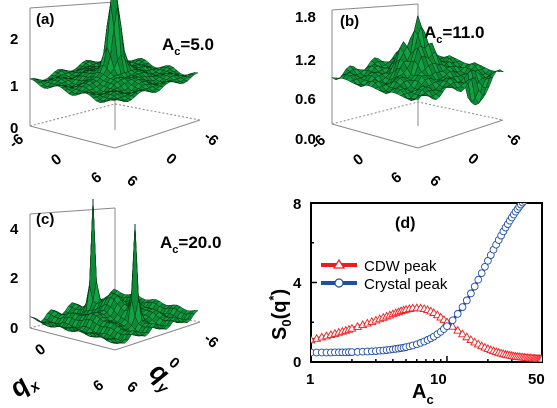  Describe the element at coordinates (280, 314) in the screenshot. I see `panel-d-ylabel: S0(q*)` at that location.